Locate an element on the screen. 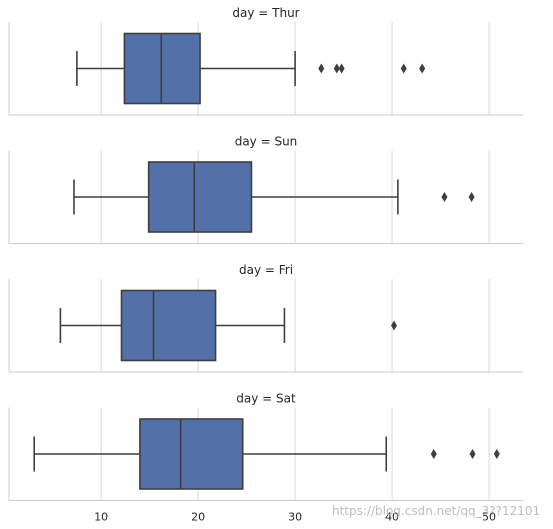  panel-title: day = Fri is located at coordinates (266, 270).